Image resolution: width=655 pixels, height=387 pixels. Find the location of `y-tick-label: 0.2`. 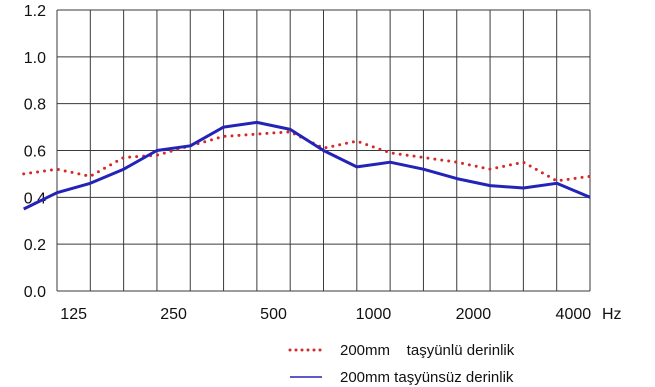

y-tick-label: 0.2 is located at coordinates (35, 245).